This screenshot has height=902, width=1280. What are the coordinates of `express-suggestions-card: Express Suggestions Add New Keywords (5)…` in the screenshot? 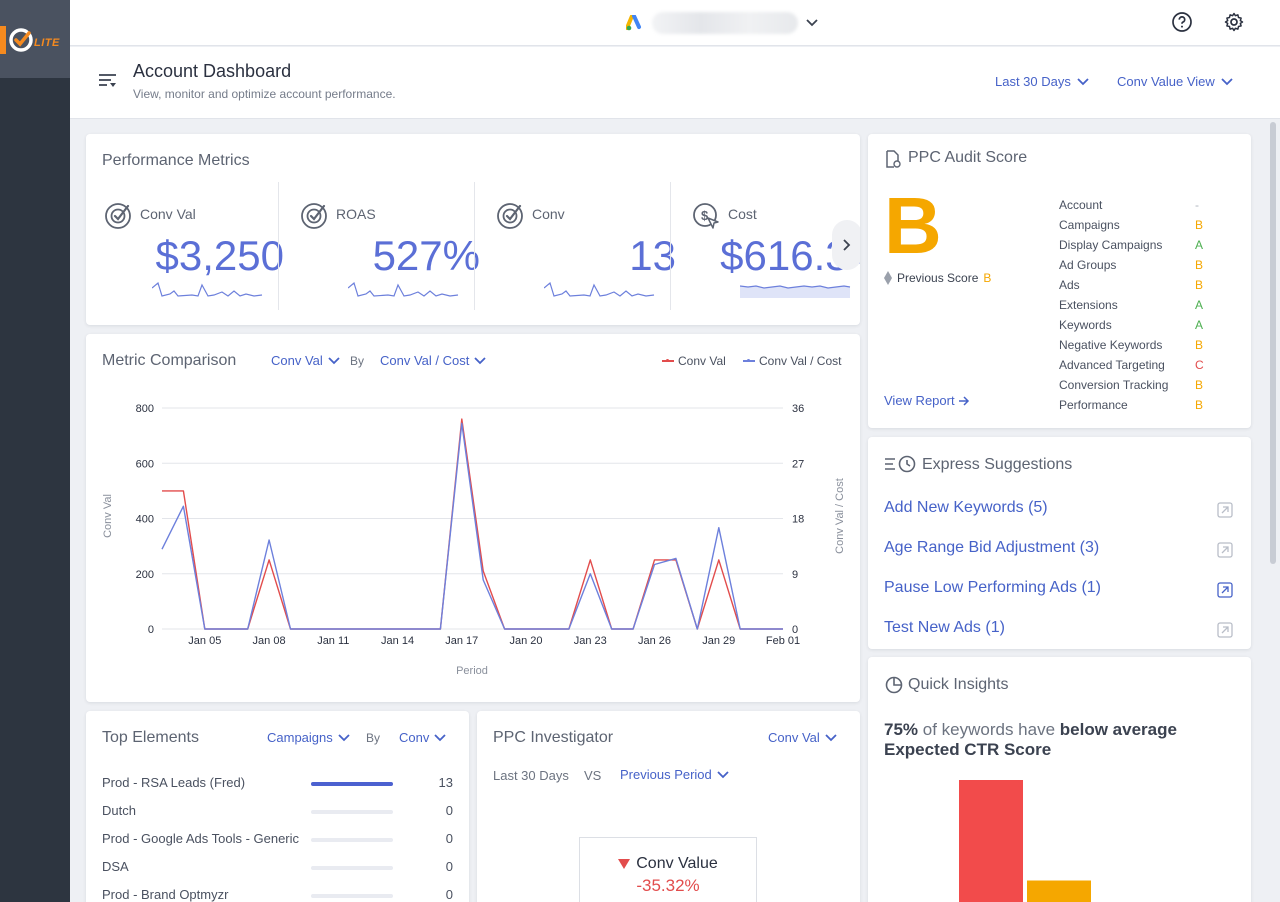 It's located at (1059, 543).